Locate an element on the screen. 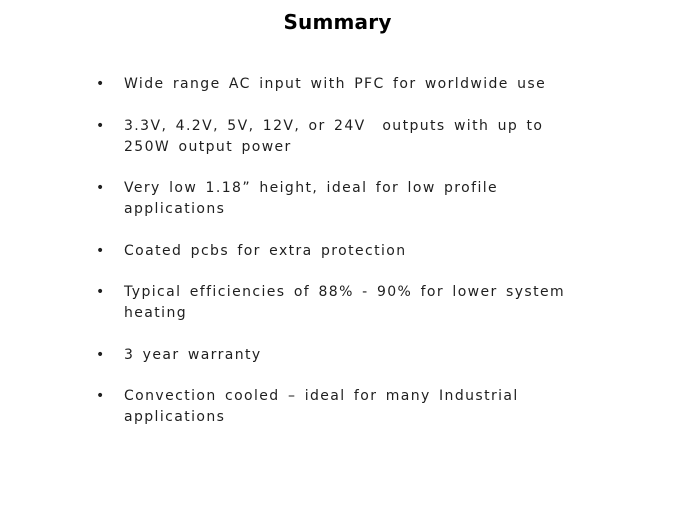 The height and width of the screenshot is (506, 675). bullet-text: Coated pcbs for extra protection is located at coordinates (265, 250).